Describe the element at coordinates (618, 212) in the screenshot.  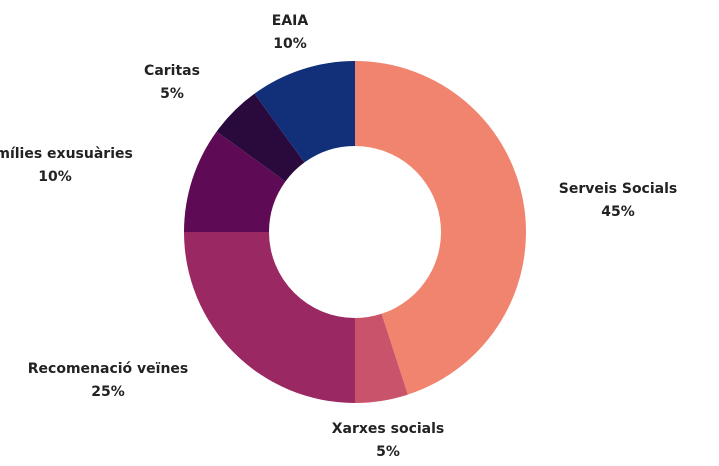
I see `slice-value-label: 45%` at that location.